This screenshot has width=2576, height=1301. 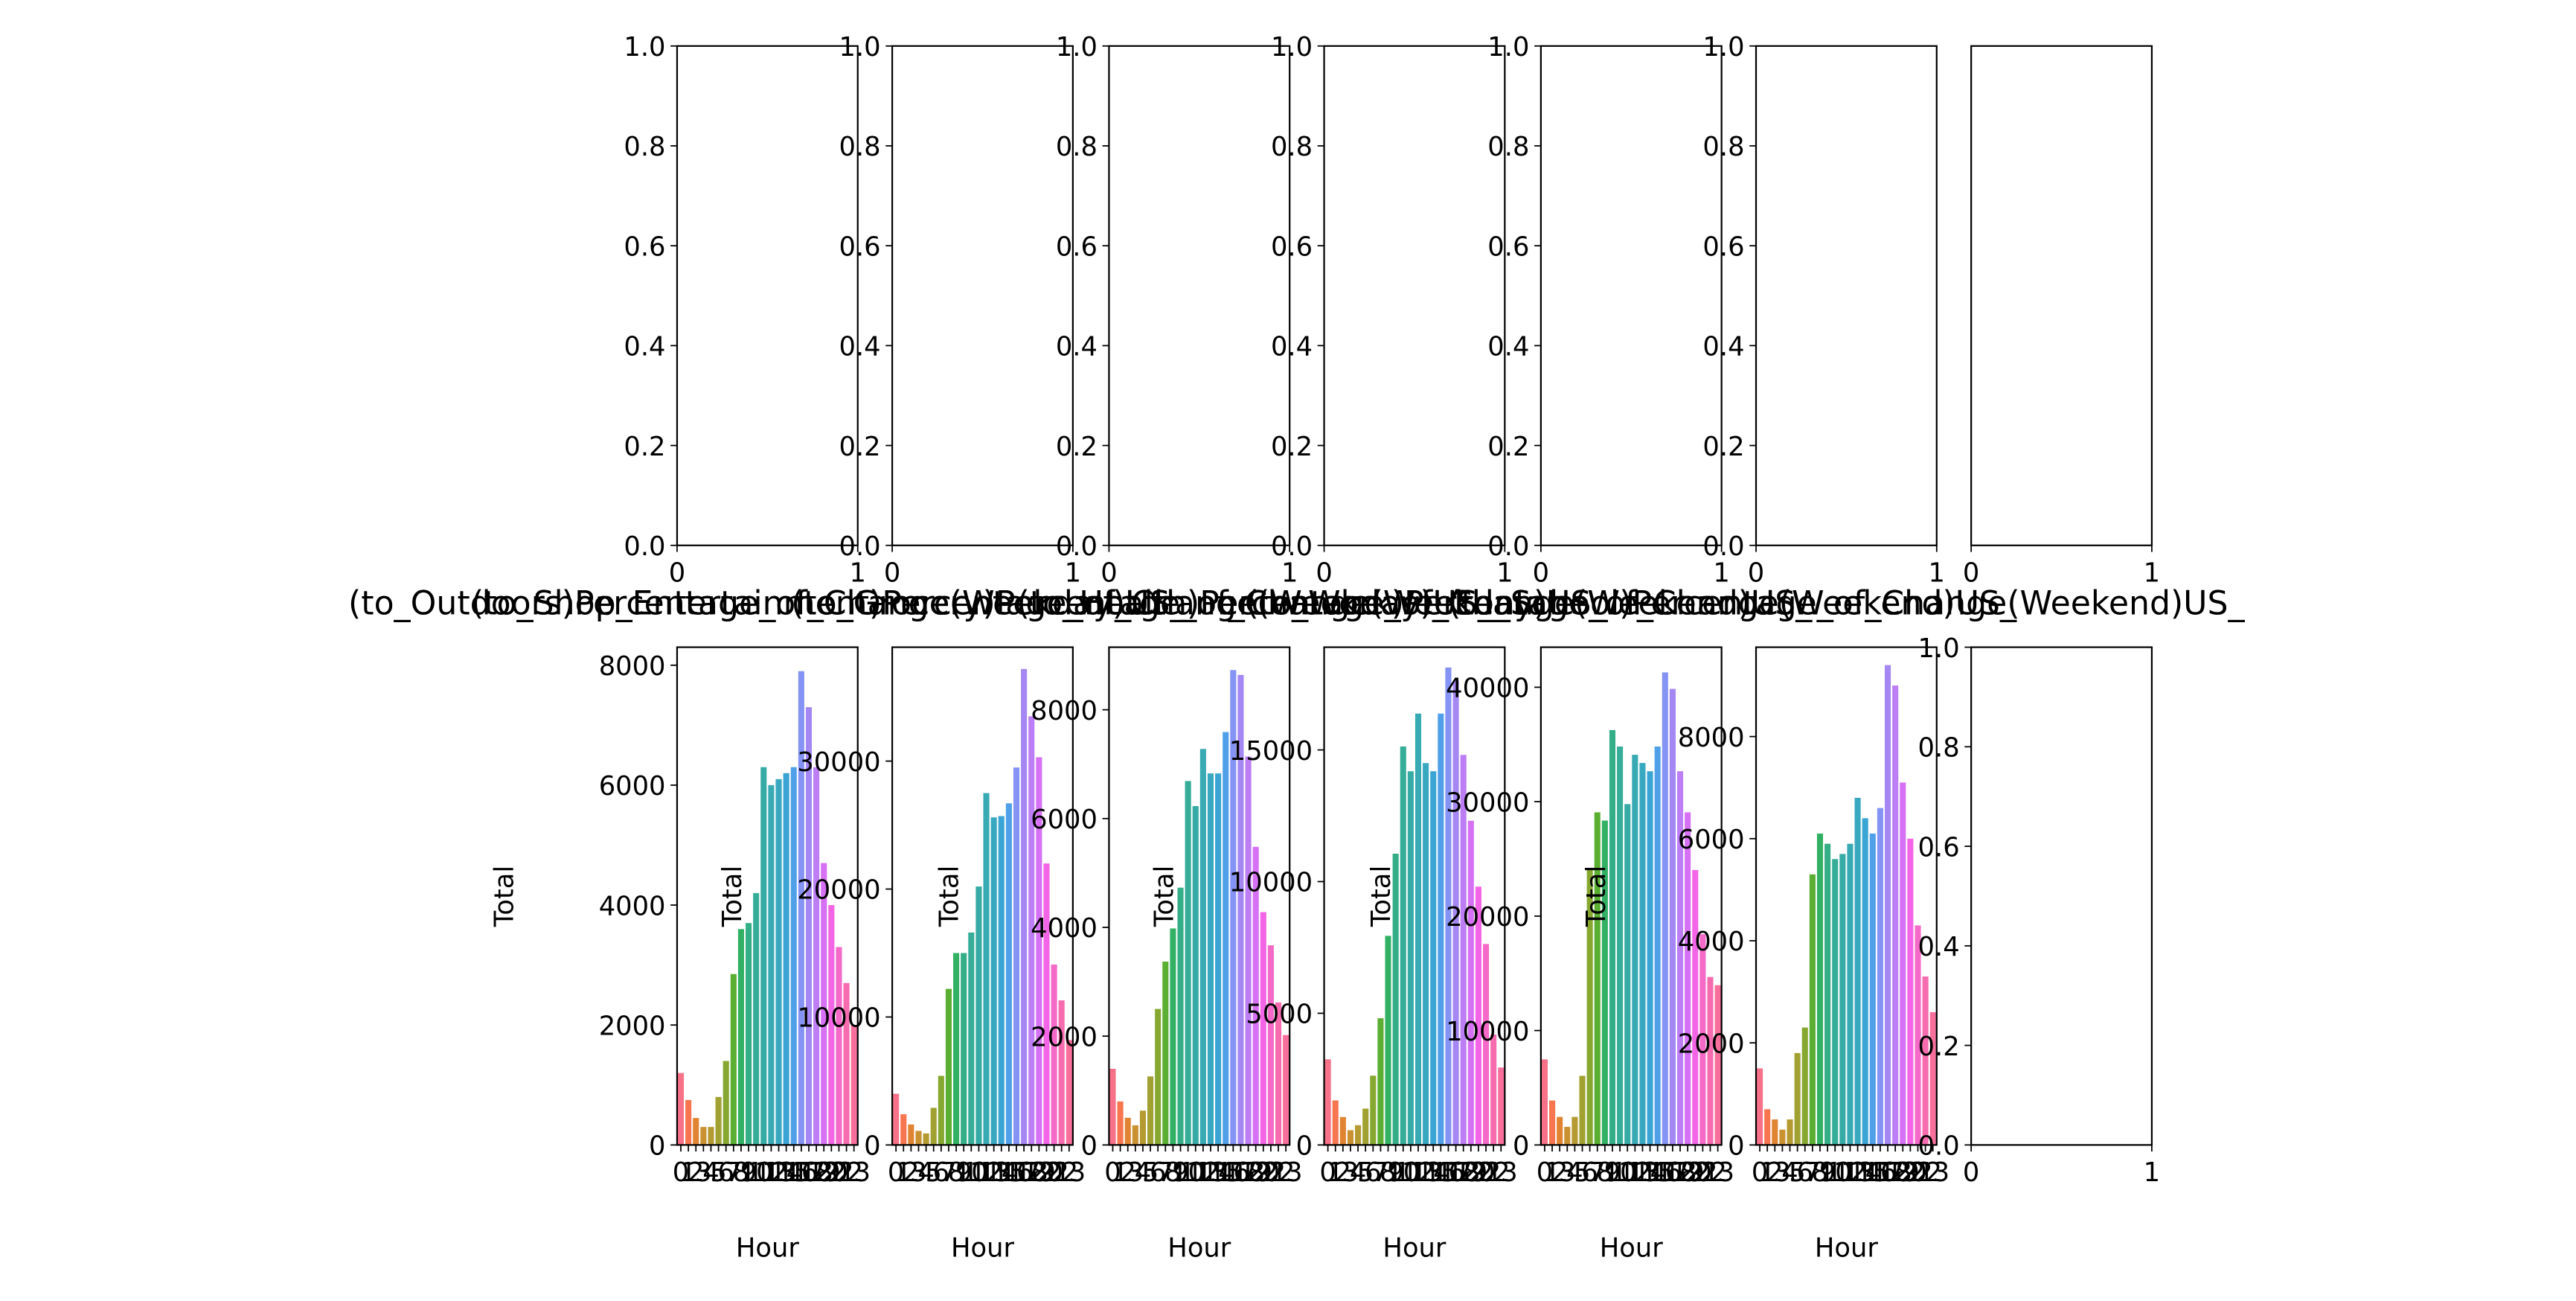 What do you see at coordinates (1508, 47) in the screenshot?
I see `y-tick-label: 1.0` at bounding box center [1508, 47].